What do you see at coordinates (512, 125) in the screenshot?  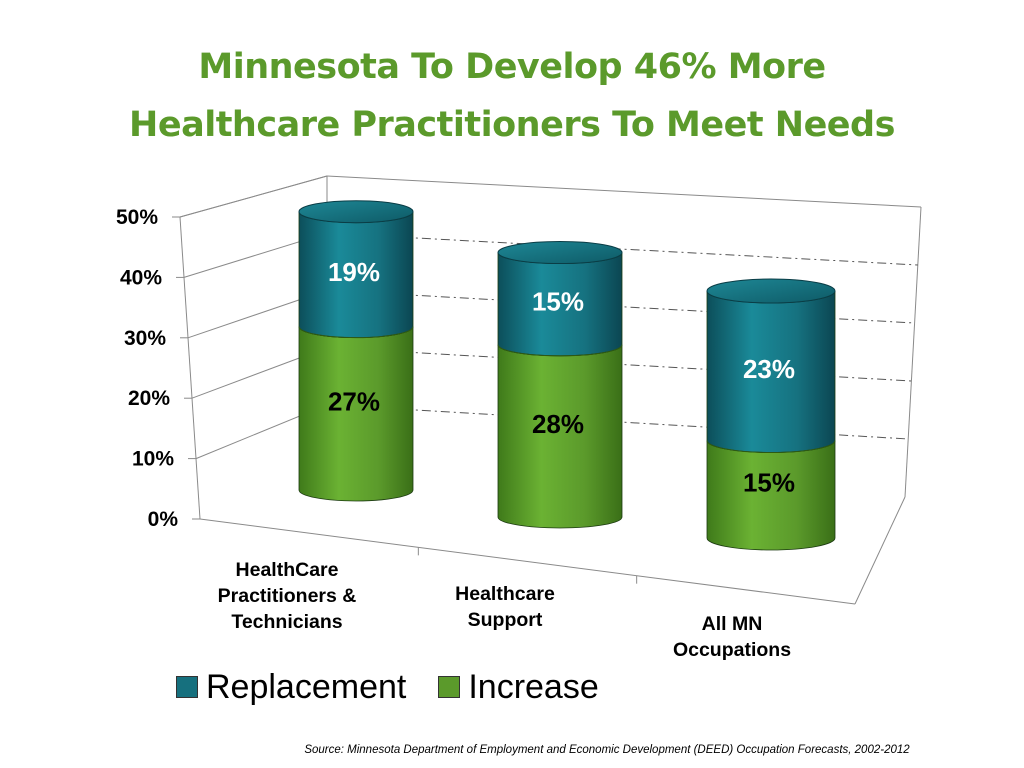 I see `chart-title-line2: Healthcare Practitioners To Meet Needs` at bounding box center [512, 125].